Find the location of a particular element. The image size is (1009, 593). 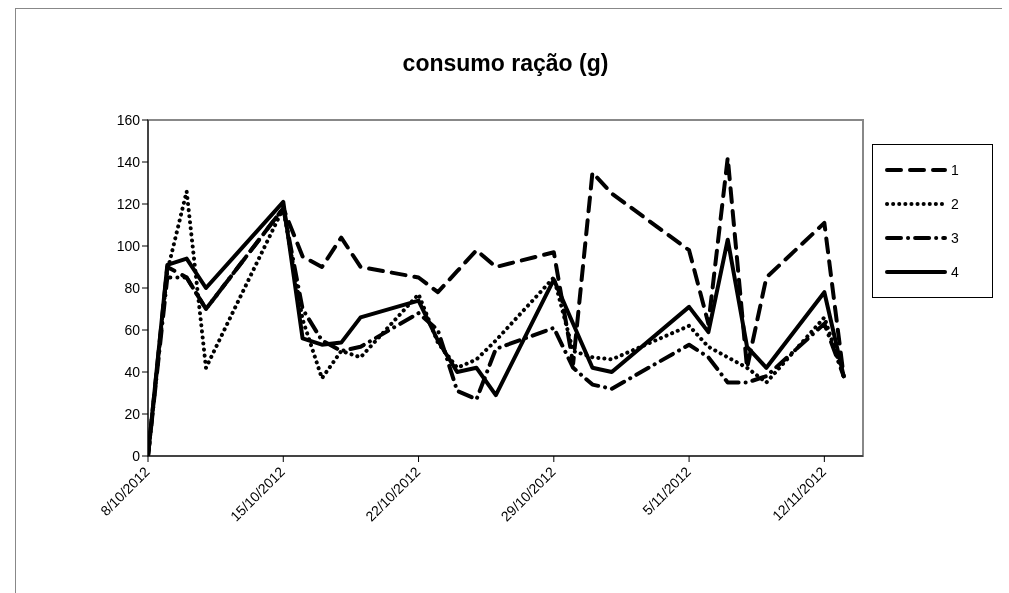

legend-label: 3 is located at coordinates (955, 238).